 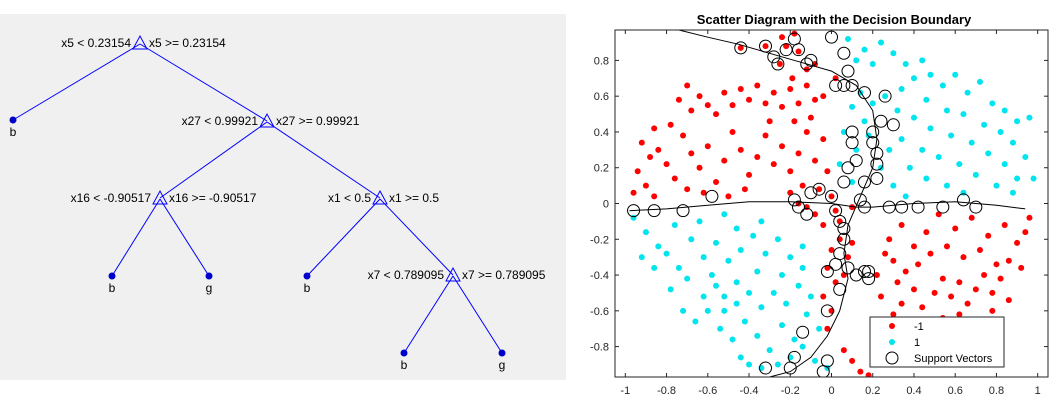 I want to click on legend-item-1-marker, so click(x=892, y=342).